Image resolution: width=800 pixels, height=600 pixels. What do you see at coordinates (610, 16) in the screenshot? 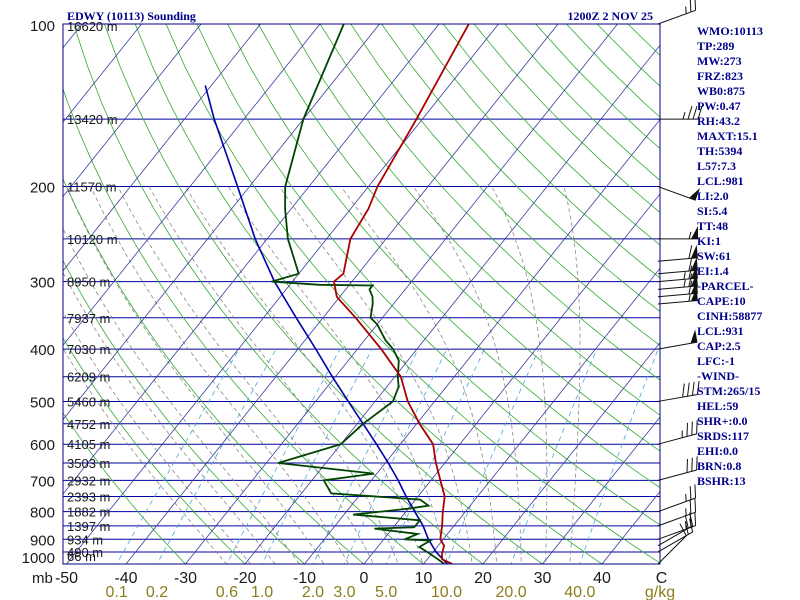
I see `sounding-time: 1200Z 2 NOV 25` at bounding box center [610, 16].